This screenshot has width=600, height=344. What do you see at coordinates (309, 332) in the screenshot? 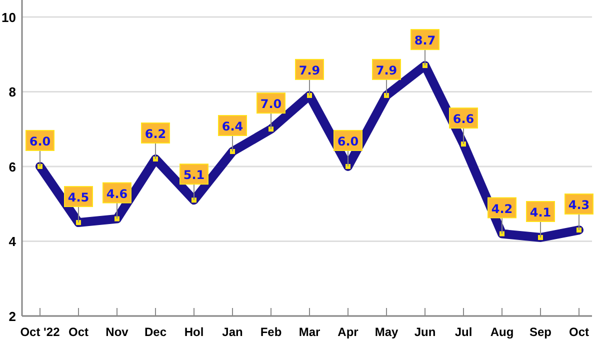
I see `x-tick-label: Mar` at bounding box center [309, 332].